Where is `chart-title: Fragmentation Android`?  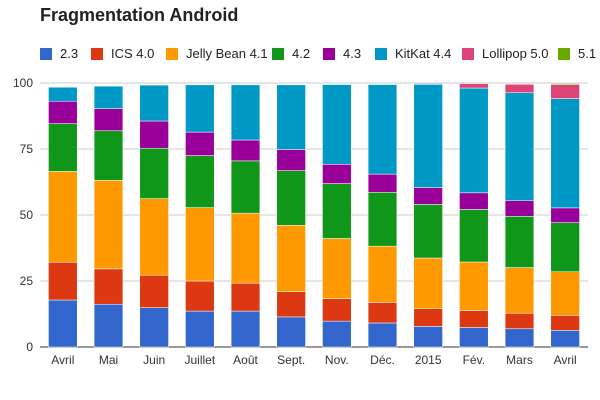
chart-title: Fragmentation Android is located at coordinates (139, 15).